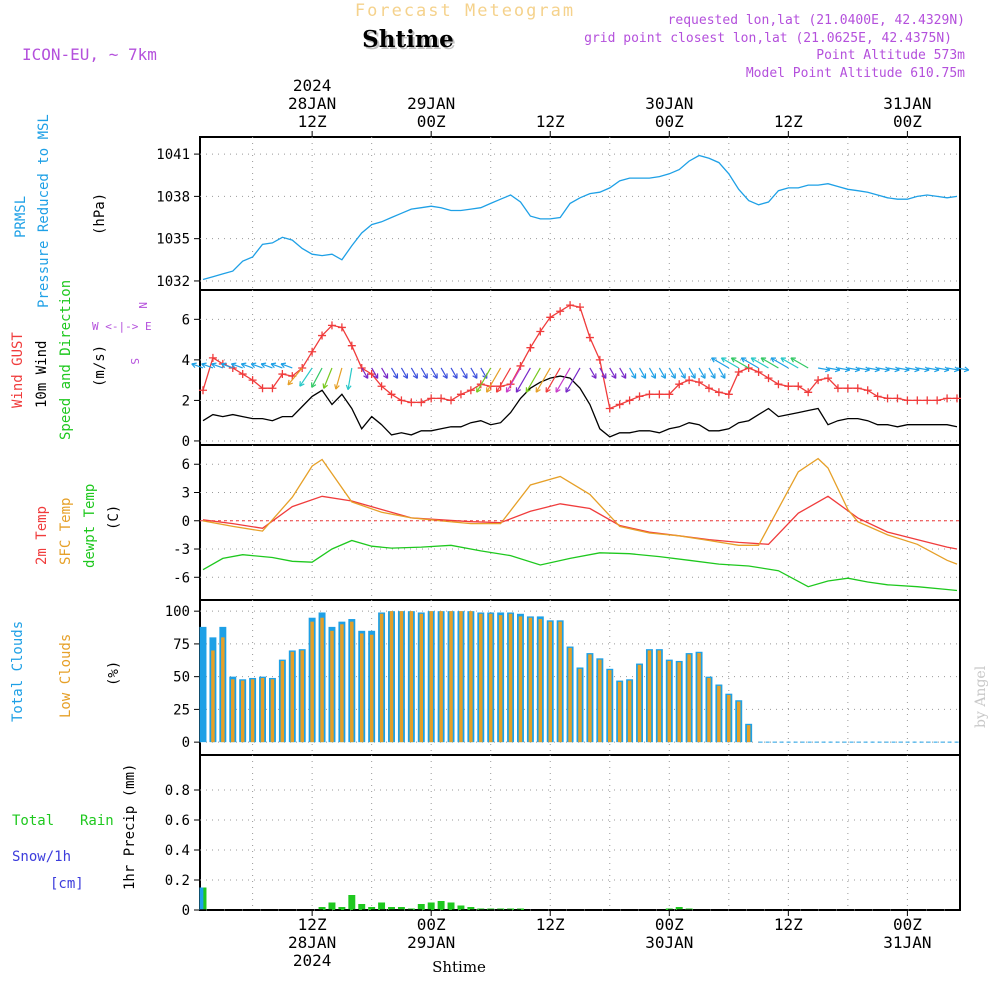 The image size is (1000, 1000). Describe the element at coordinates (130, 827) in the screenshot. I see `precip-unit-label: 1hr Precip (mm)` at that location.